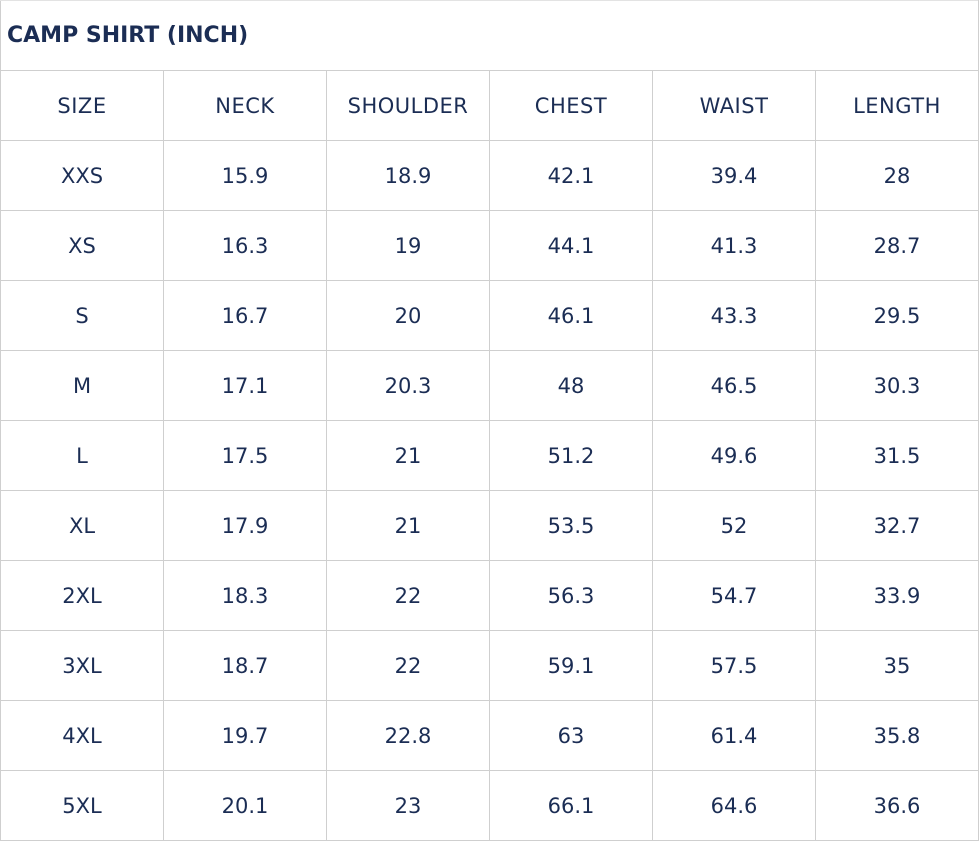  I want to click on cell-length: 30.3, so click(897, 385).